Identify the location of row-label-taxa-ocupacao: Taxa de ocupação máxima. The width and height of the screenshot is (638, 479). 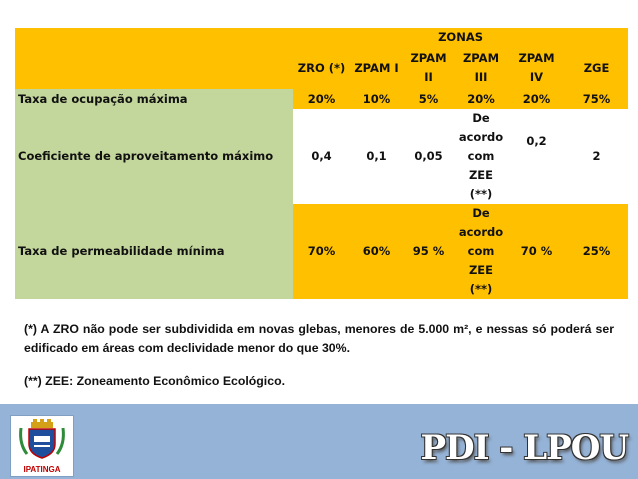
(154, 99).